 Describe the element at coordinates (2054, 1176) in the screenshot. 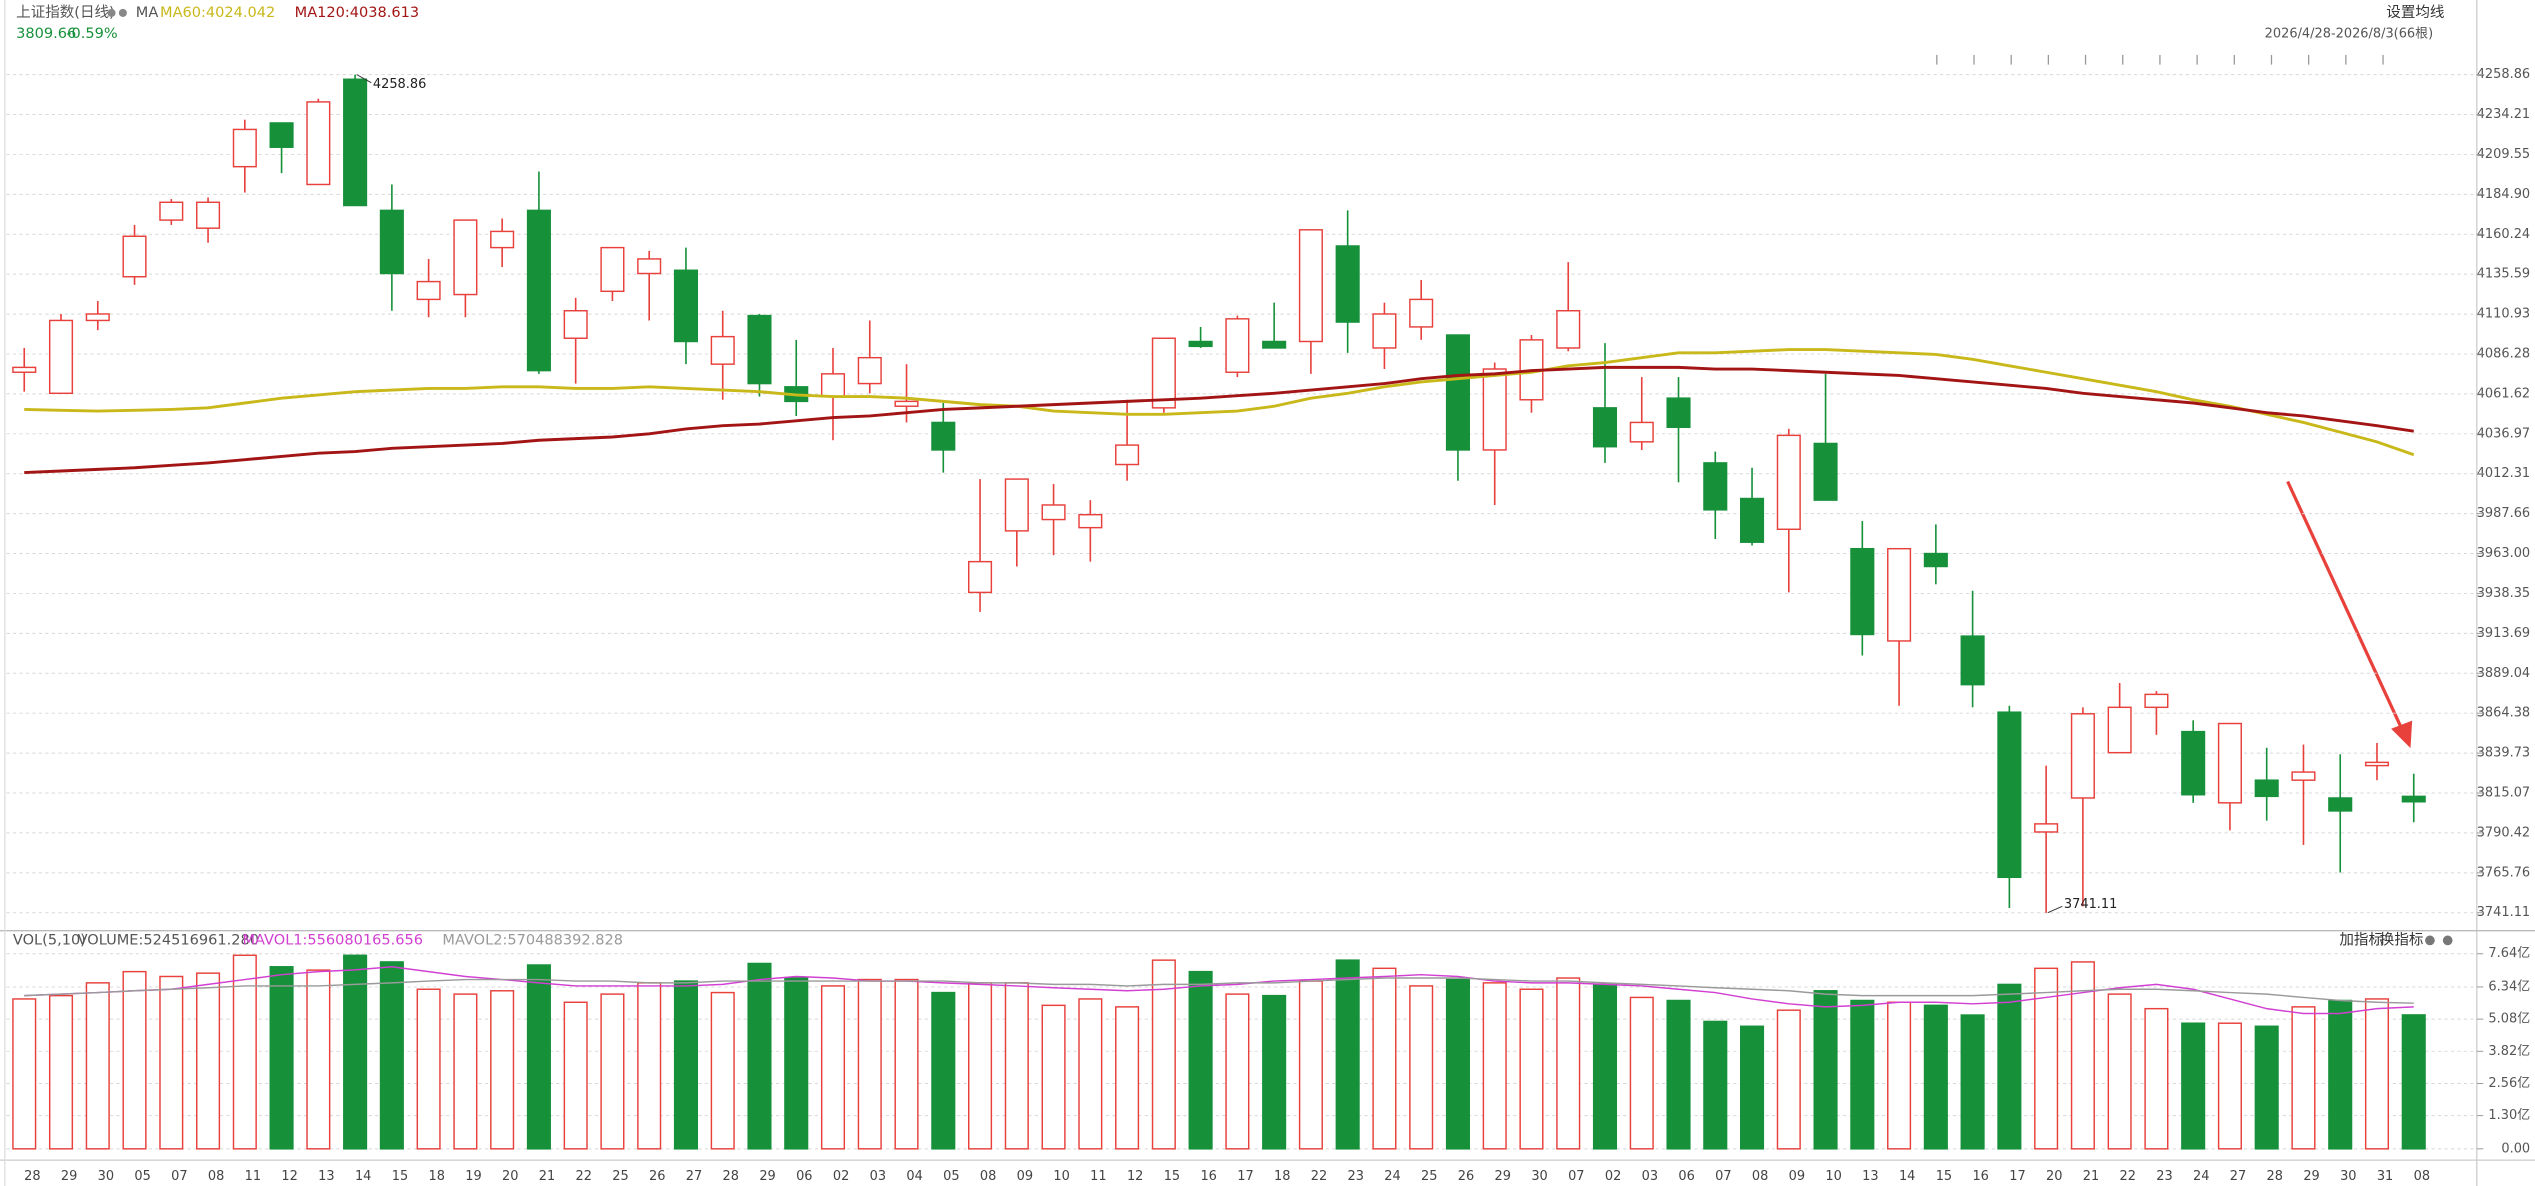

I see `x-tick-label: 20` at that location.